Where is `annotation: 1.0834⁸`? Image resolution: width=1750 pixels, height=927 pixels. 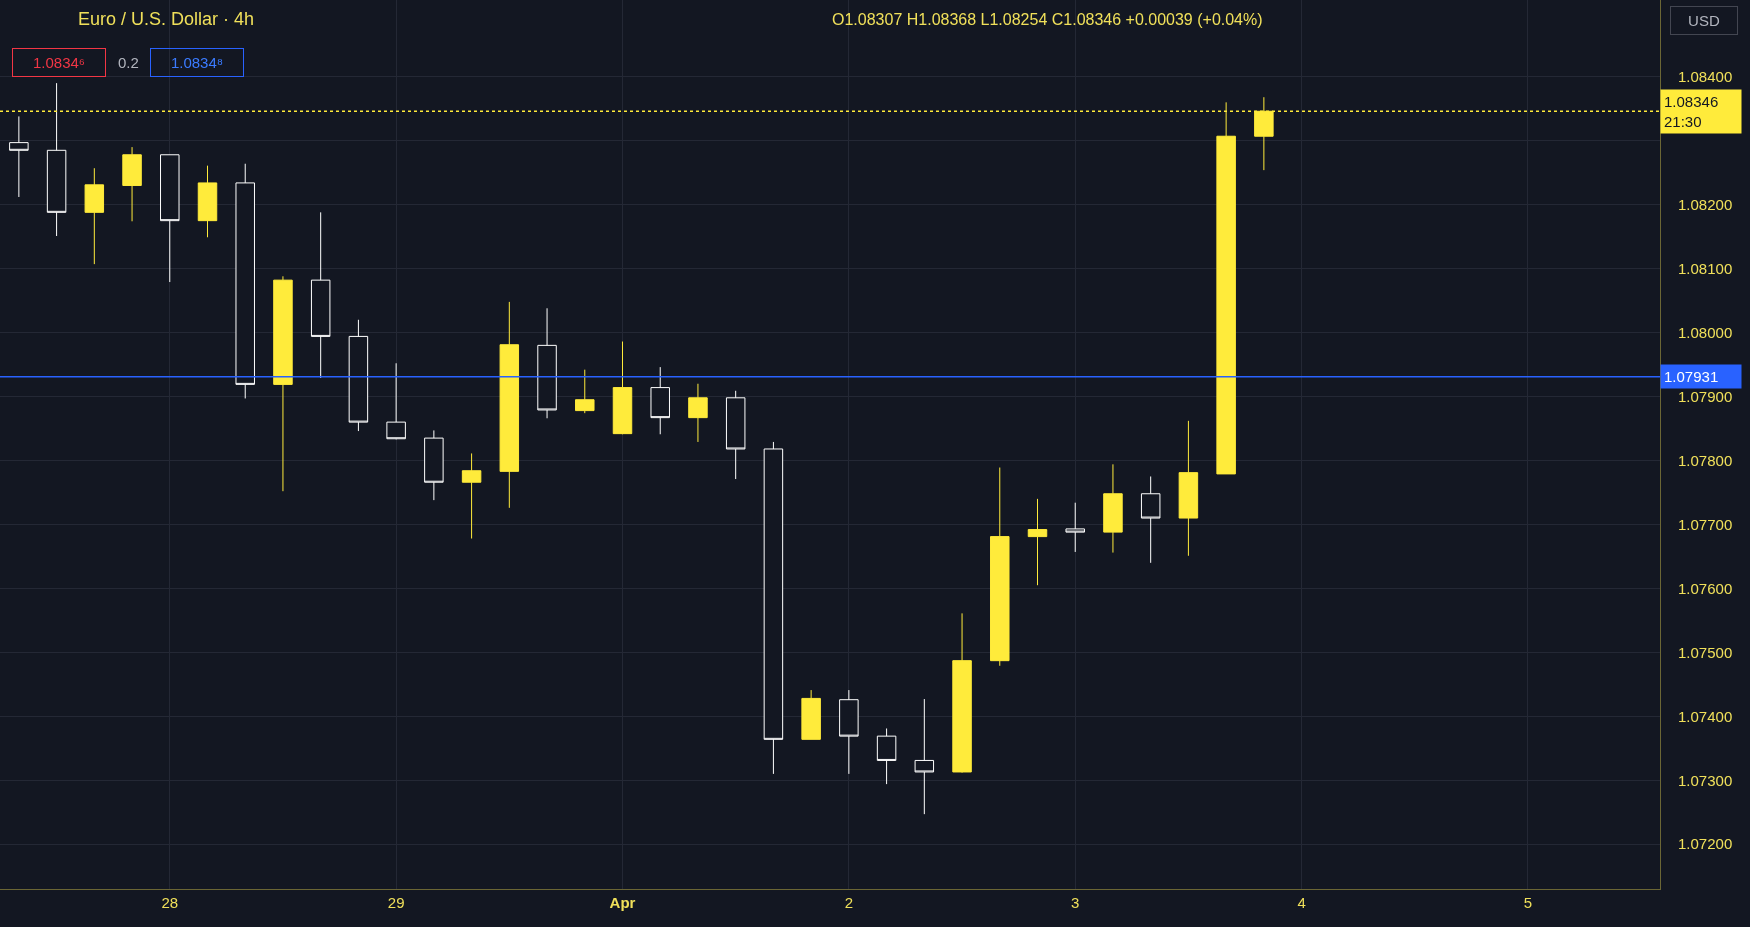
annotation: 1.0834⁸ is located at coordinates (197, 62).